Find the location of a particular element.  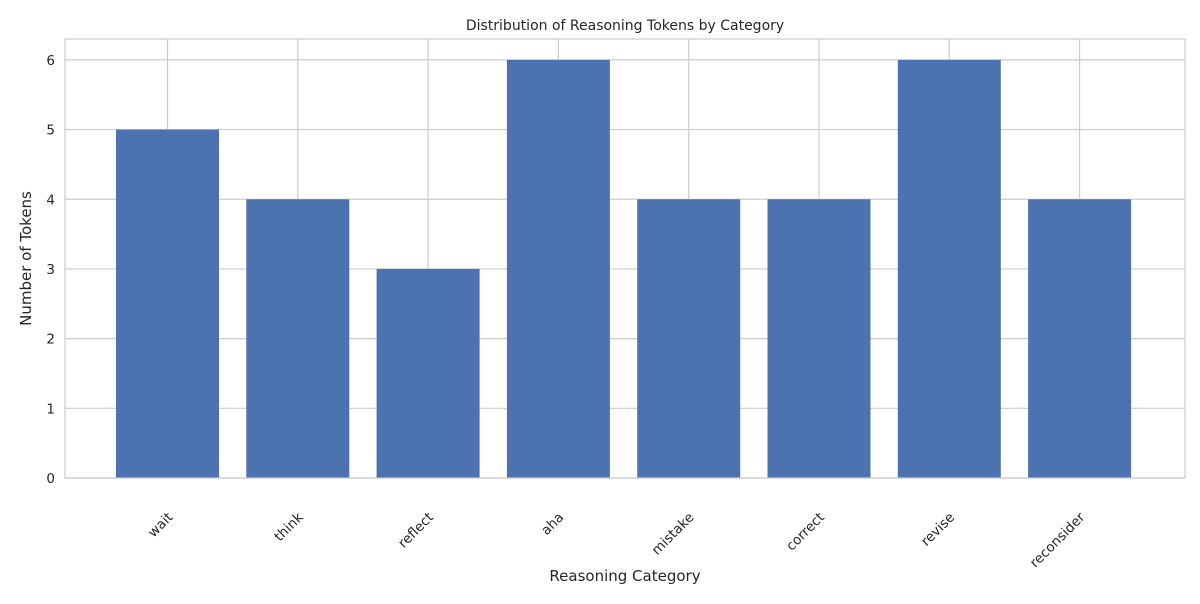

y-tick-label: 4 is located at coordinates (50, 200).